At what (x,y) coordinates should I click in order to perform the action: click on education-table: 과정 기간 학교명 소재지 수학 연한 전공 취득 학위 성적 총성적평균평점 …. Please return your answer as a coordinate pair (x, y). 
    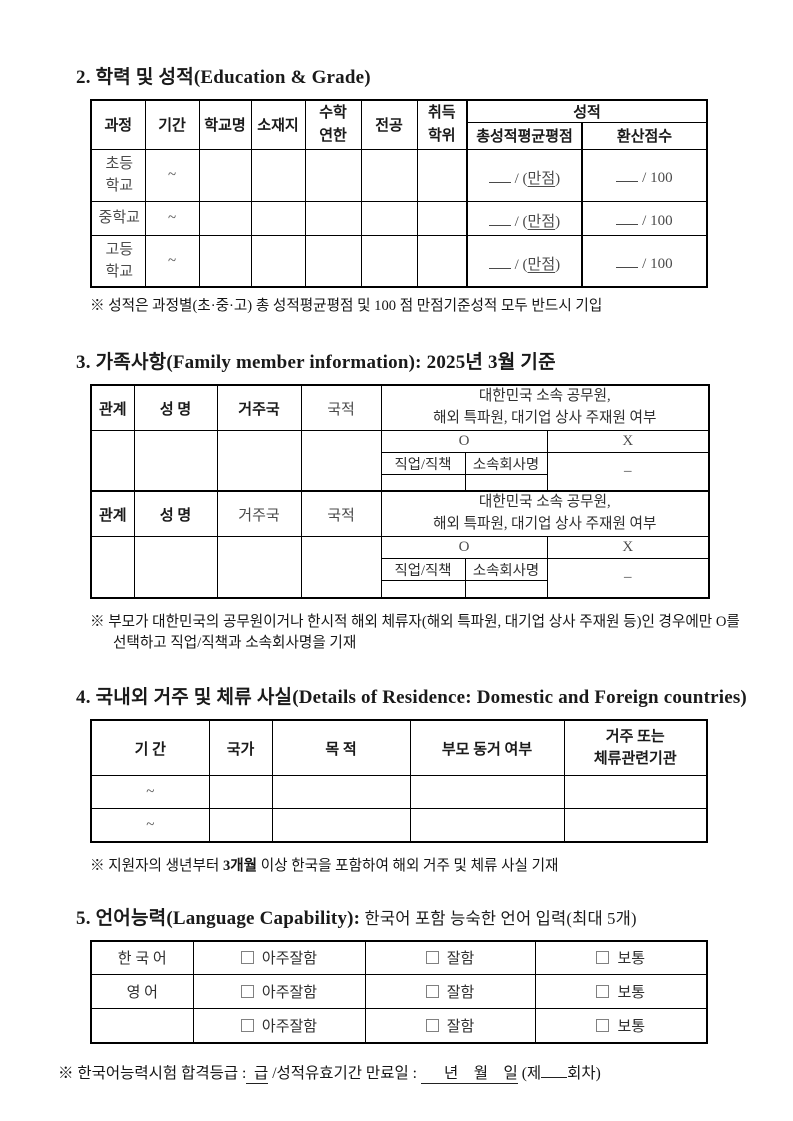
    Looking at the image, I should click on (399, 193).